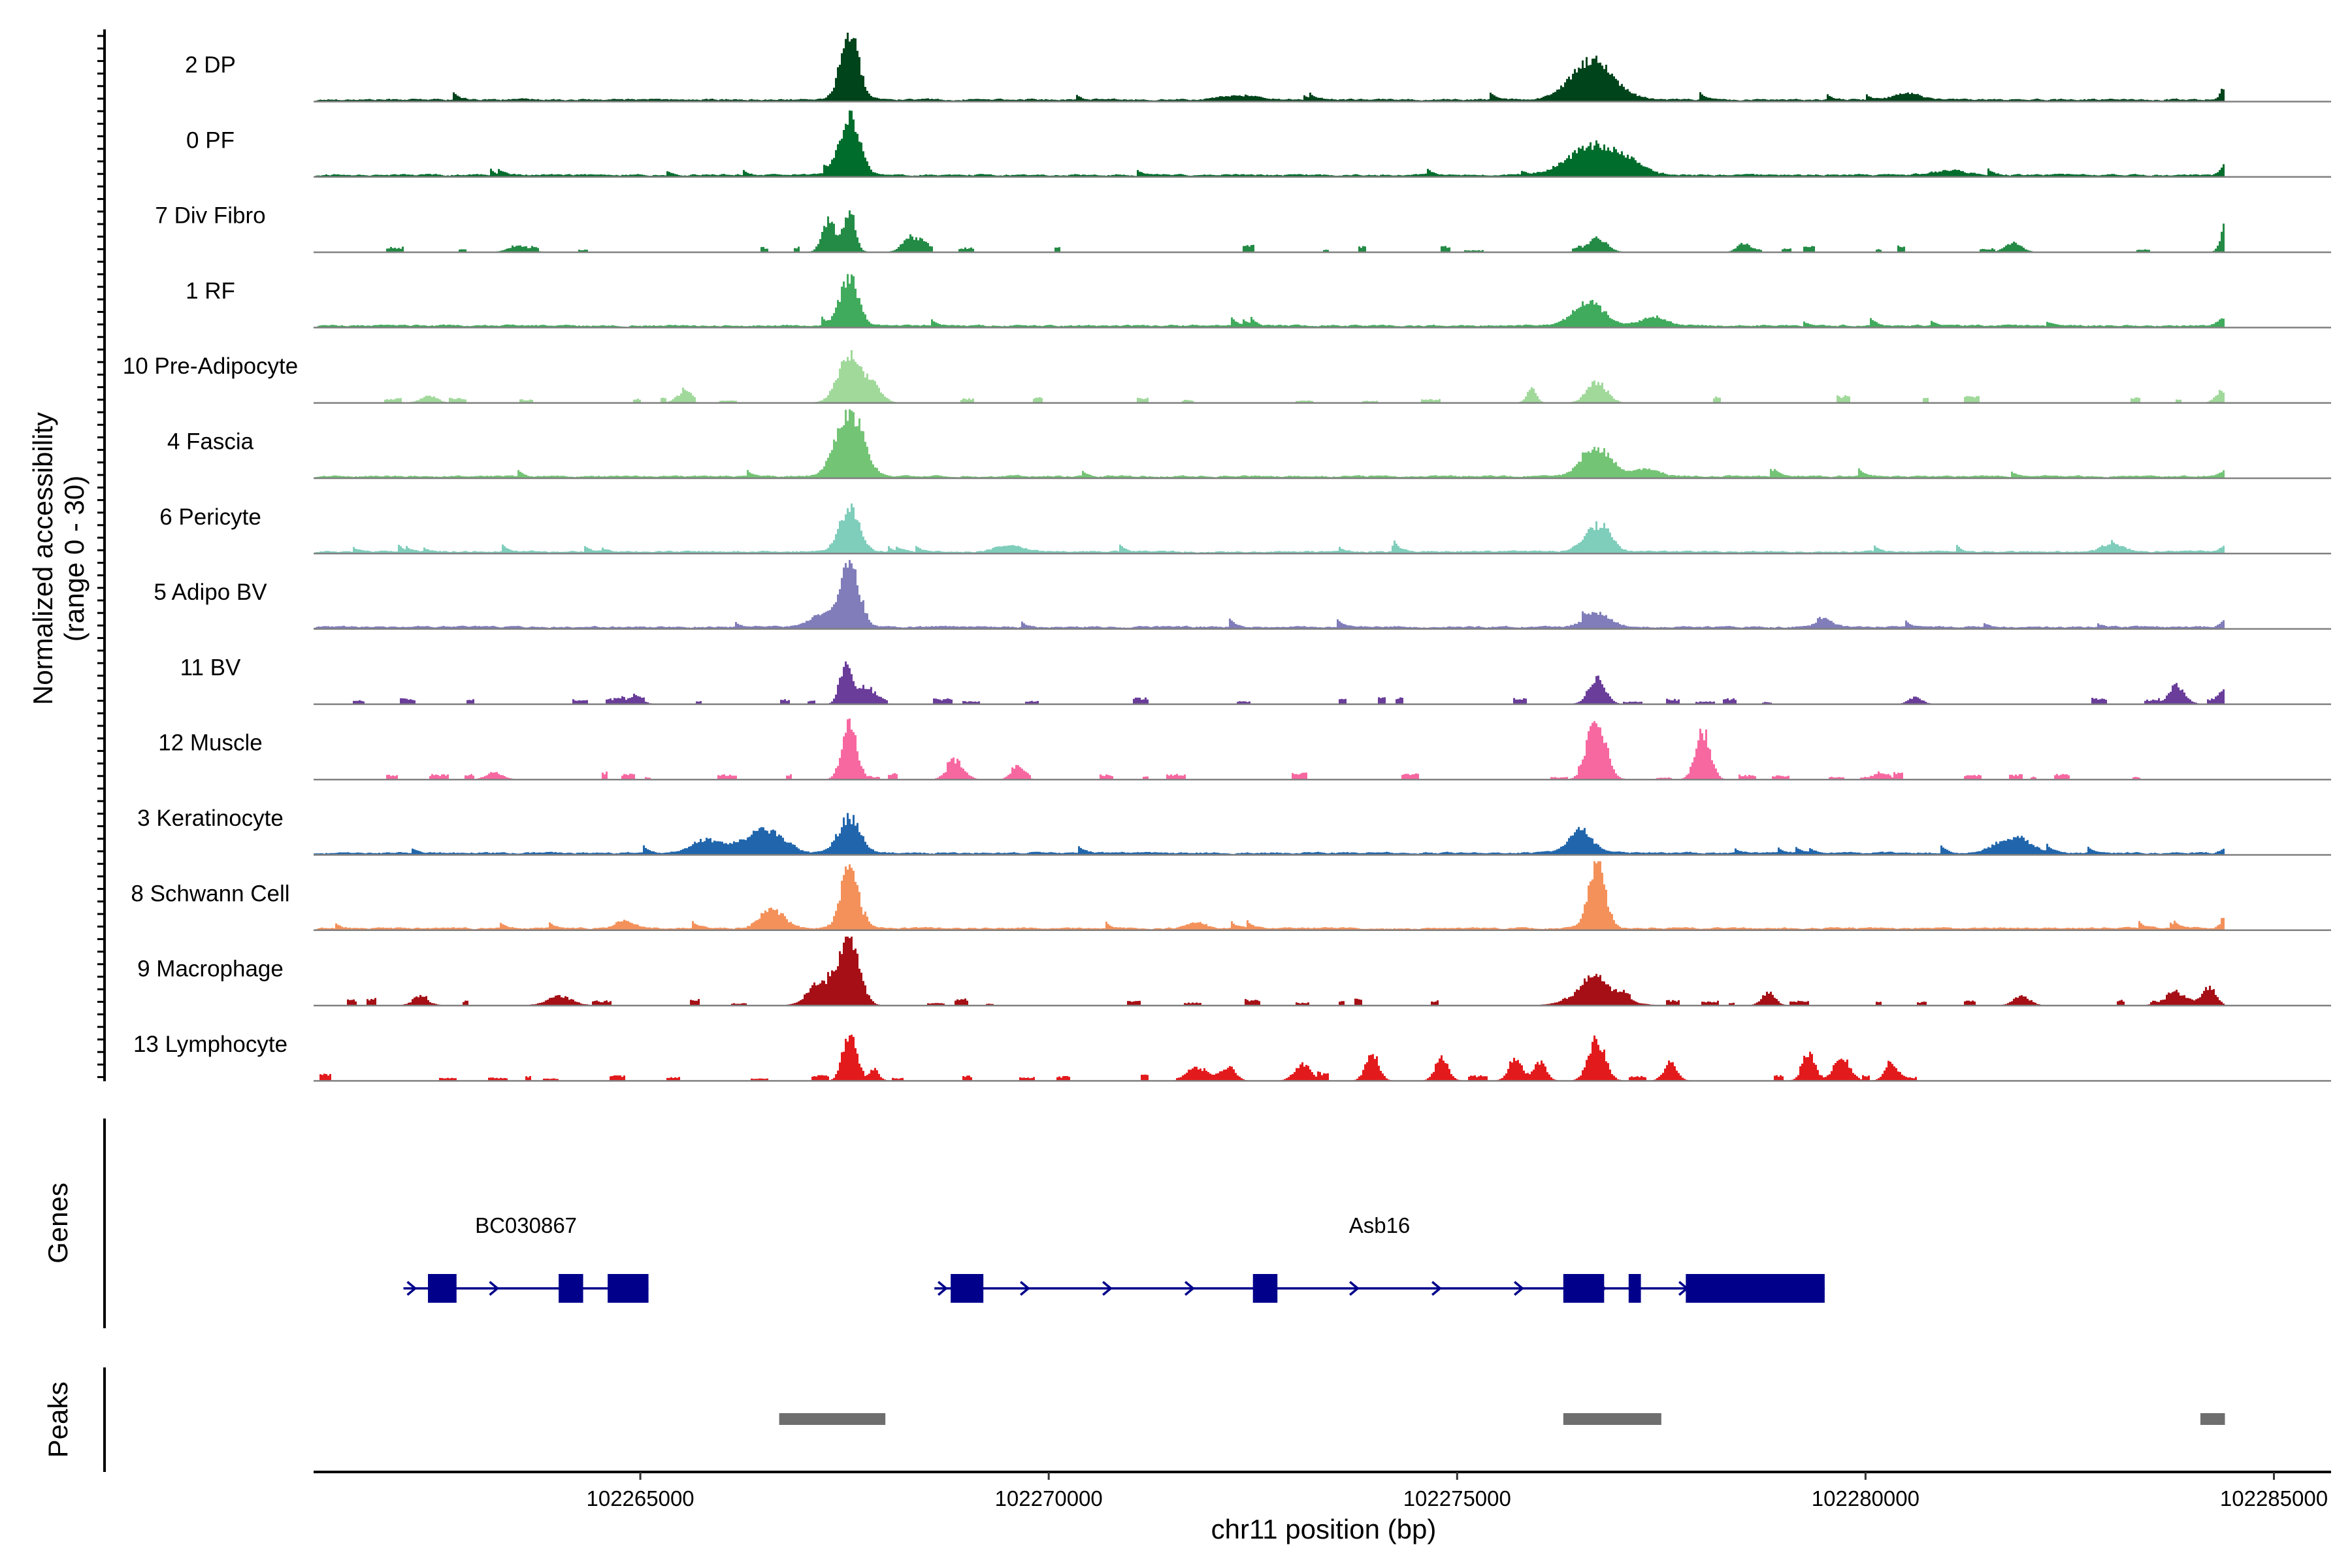  What do you see at coordinates (2274, 1498) in the screenshot?
I see `x-tick-label: 102285000` at bounding box center [2274, 1498].